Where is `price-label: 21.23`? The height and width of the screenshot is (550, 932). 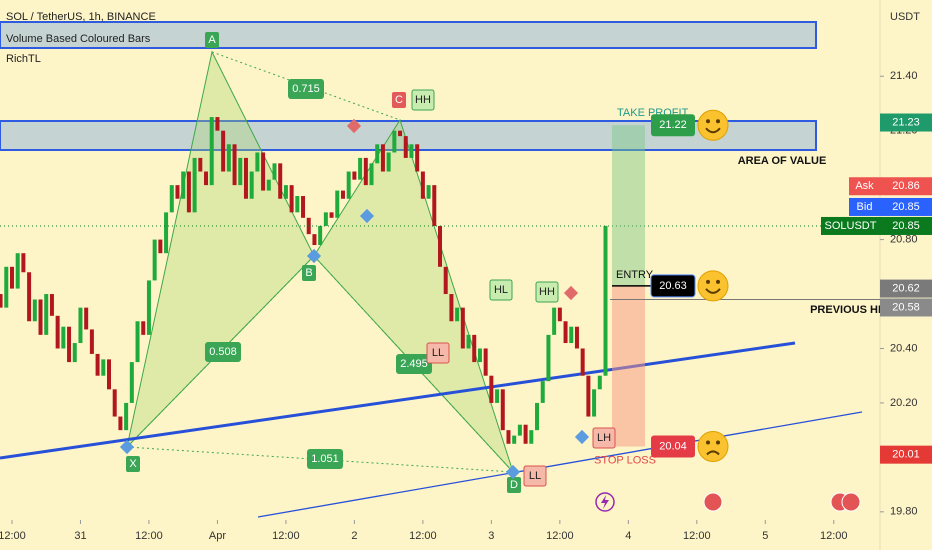 price-label: 21.23 is located at coordinates (906, 122).